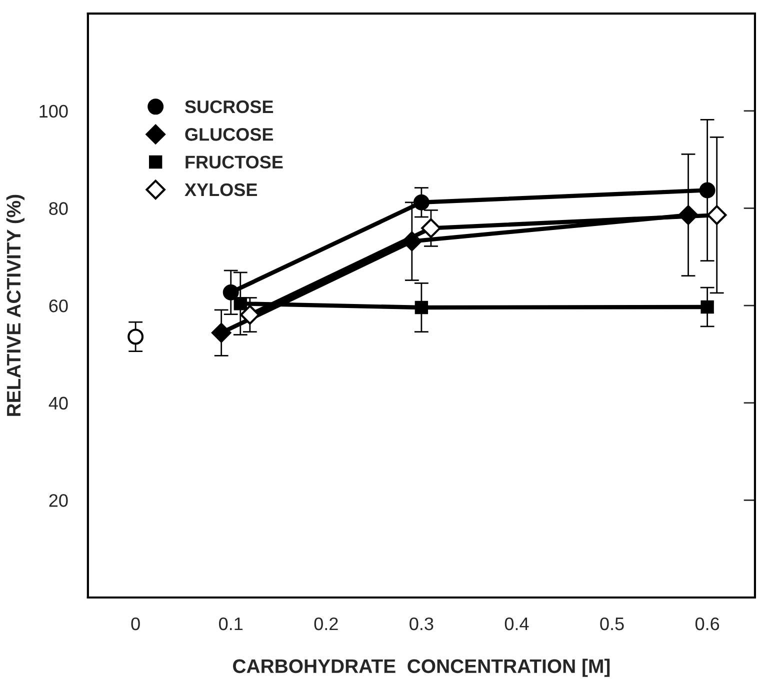 This screenshot has height=679, width=758. Describe the element at coordinates (516, 623) in the screenshot. I see `x-tick-label: 0.4` at that location.